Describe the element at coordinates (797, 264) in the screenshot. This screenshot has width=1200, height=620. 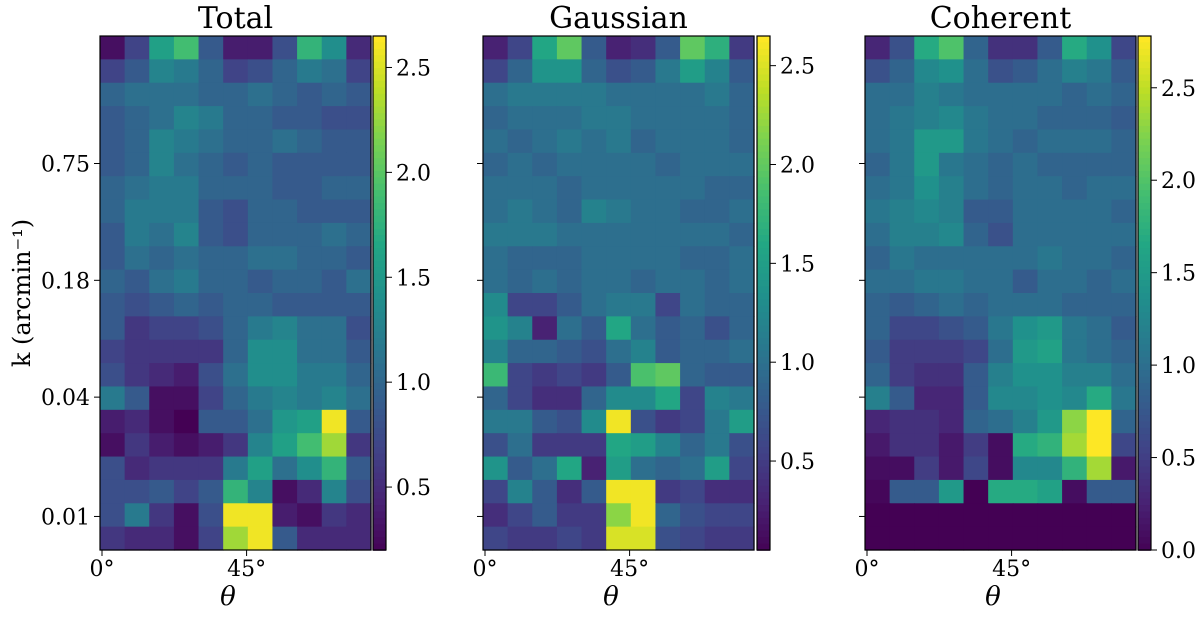
I see `colorbar-tick-label: 1.5` at that location.